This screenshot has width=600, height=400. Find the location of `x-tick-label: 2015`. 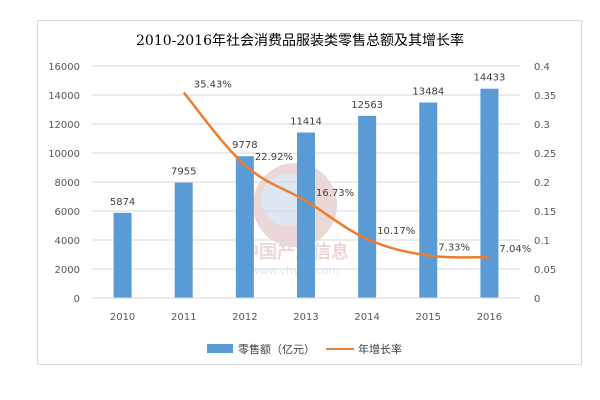

x-tick-label: 2015 is located at coordinates (428, 317).